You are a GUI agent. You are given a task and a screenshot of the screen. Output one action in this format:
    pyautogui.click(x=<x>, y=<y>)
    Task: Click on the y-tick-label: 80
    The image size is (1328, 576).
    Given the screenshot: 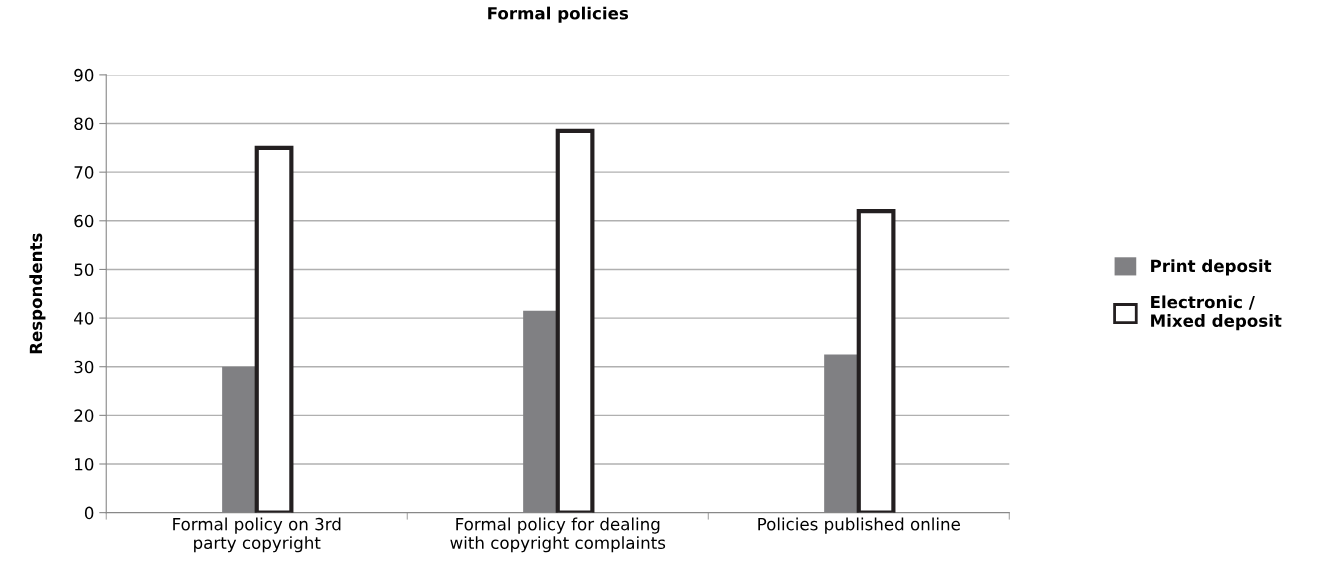 What is the action you would take?
    pyautogui.click(x=84, y=124)
    